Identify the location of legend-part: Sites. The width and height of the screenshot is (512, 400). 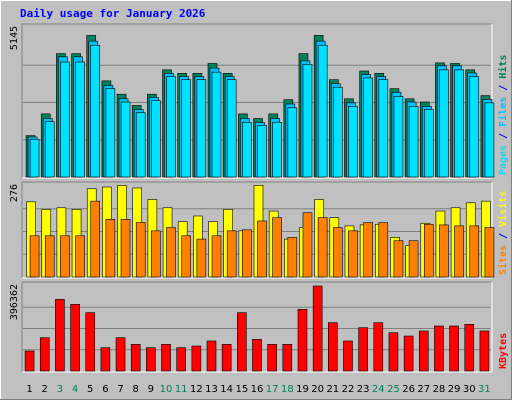
(503, 260).